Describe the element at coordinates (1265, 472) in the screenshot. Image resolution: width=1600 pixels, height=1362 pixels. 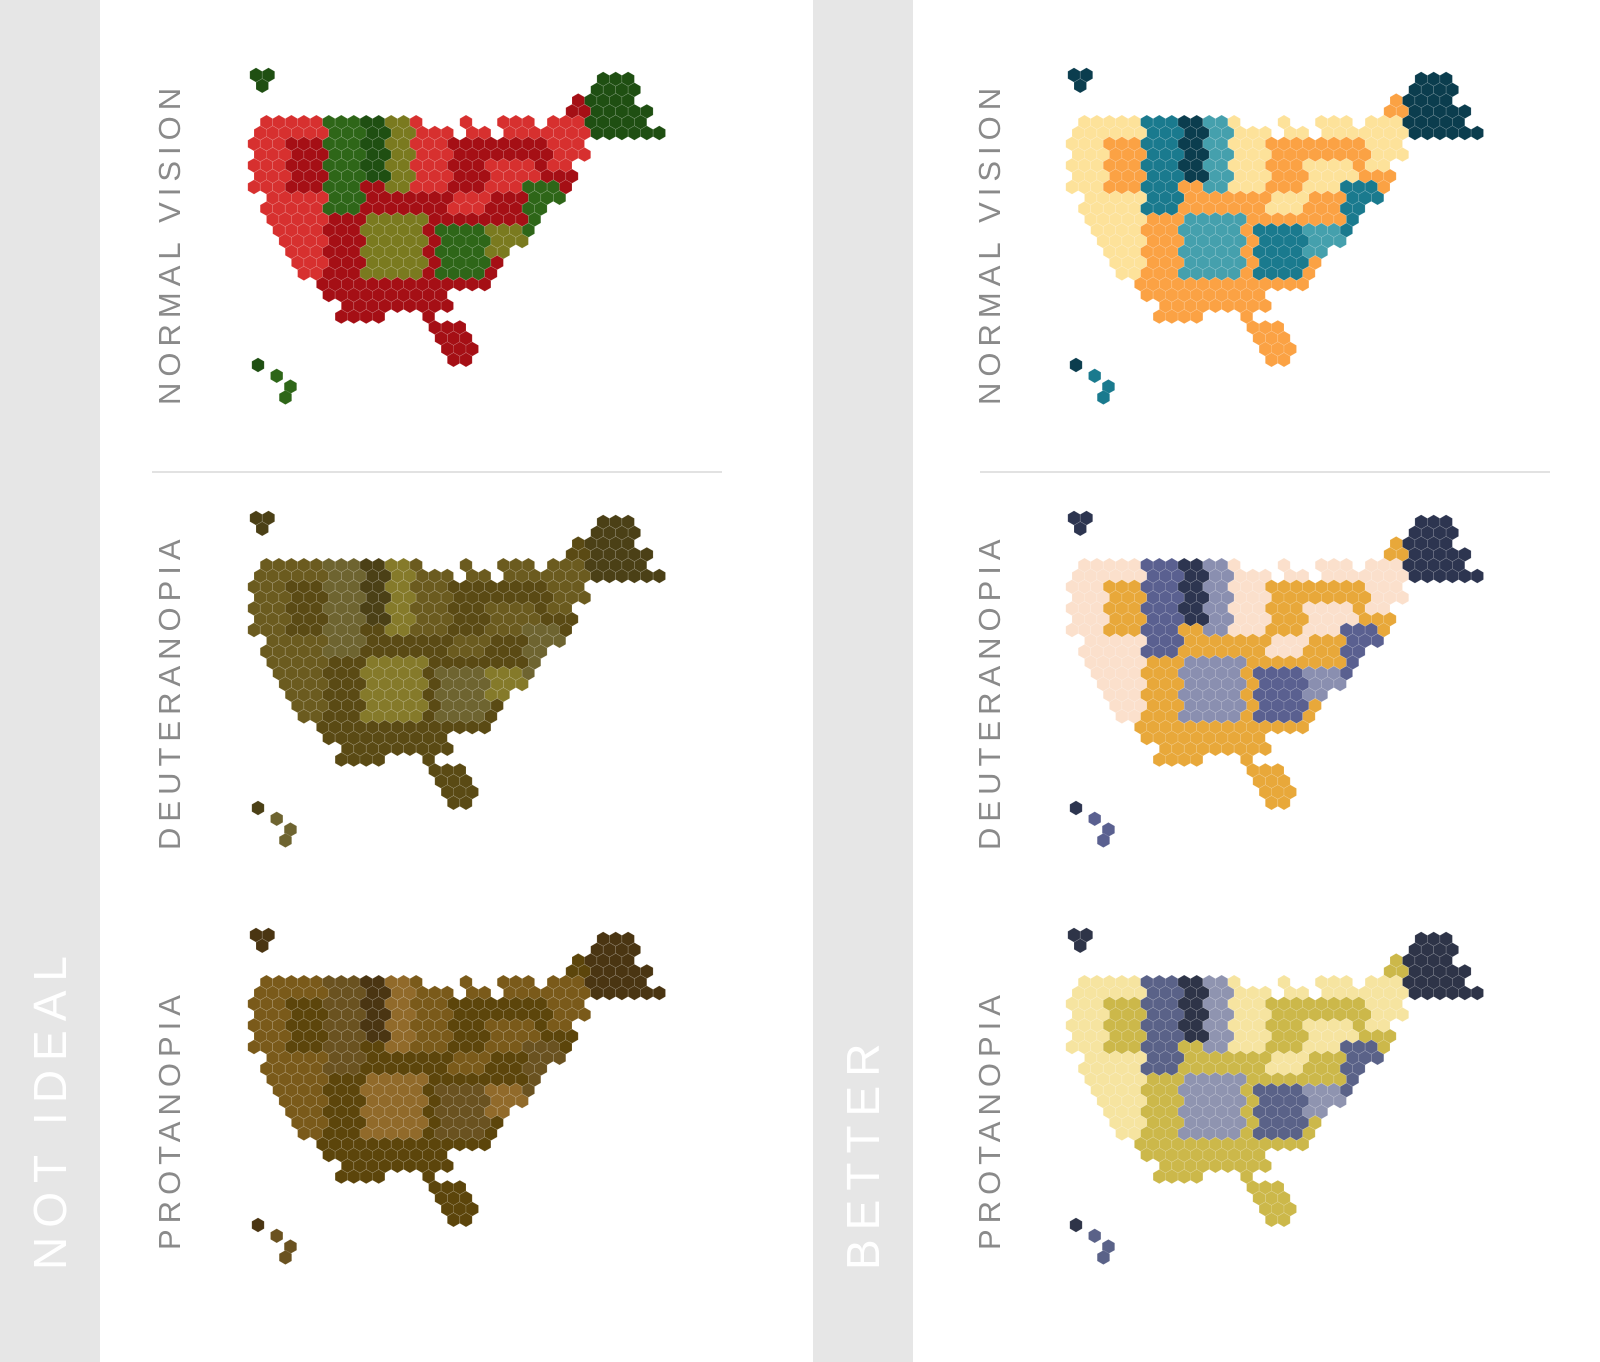
I see `divider-right` at that location.